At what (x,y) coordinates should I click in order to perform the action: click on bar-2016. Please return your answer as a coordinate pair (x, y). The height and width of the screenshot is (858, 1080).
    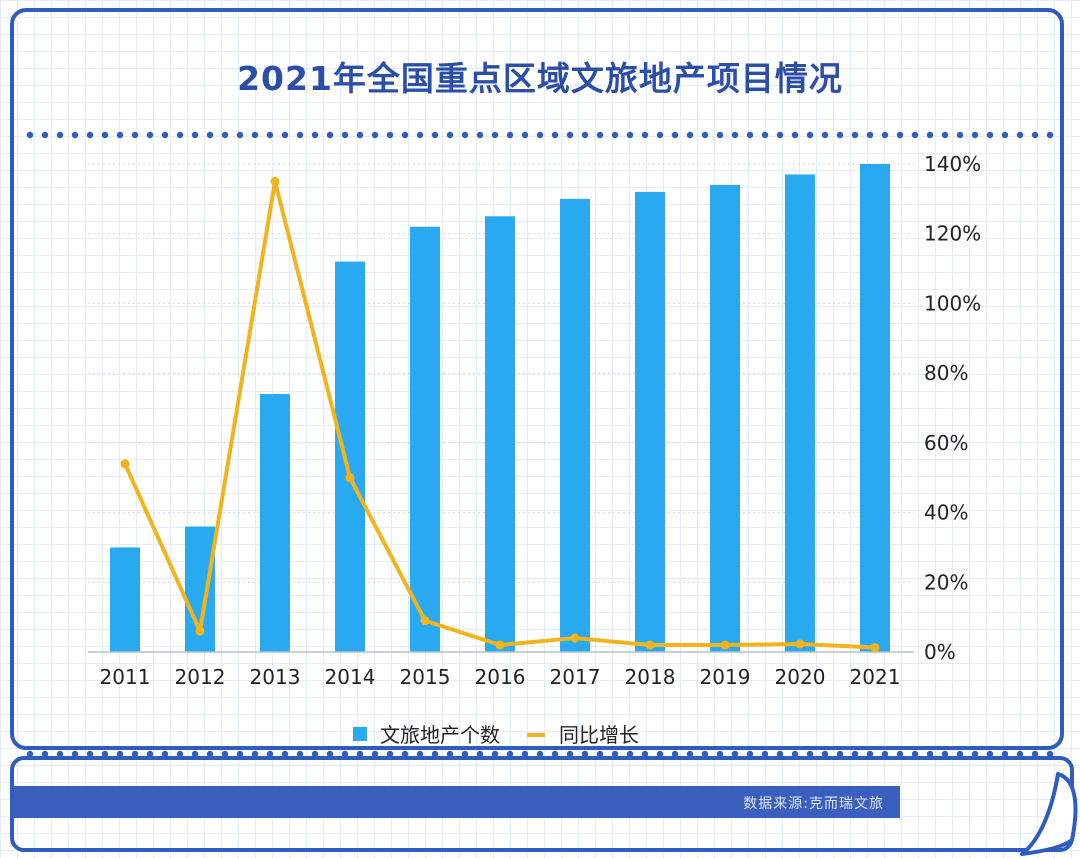
    Looking at the image, I should click on (500, 434).